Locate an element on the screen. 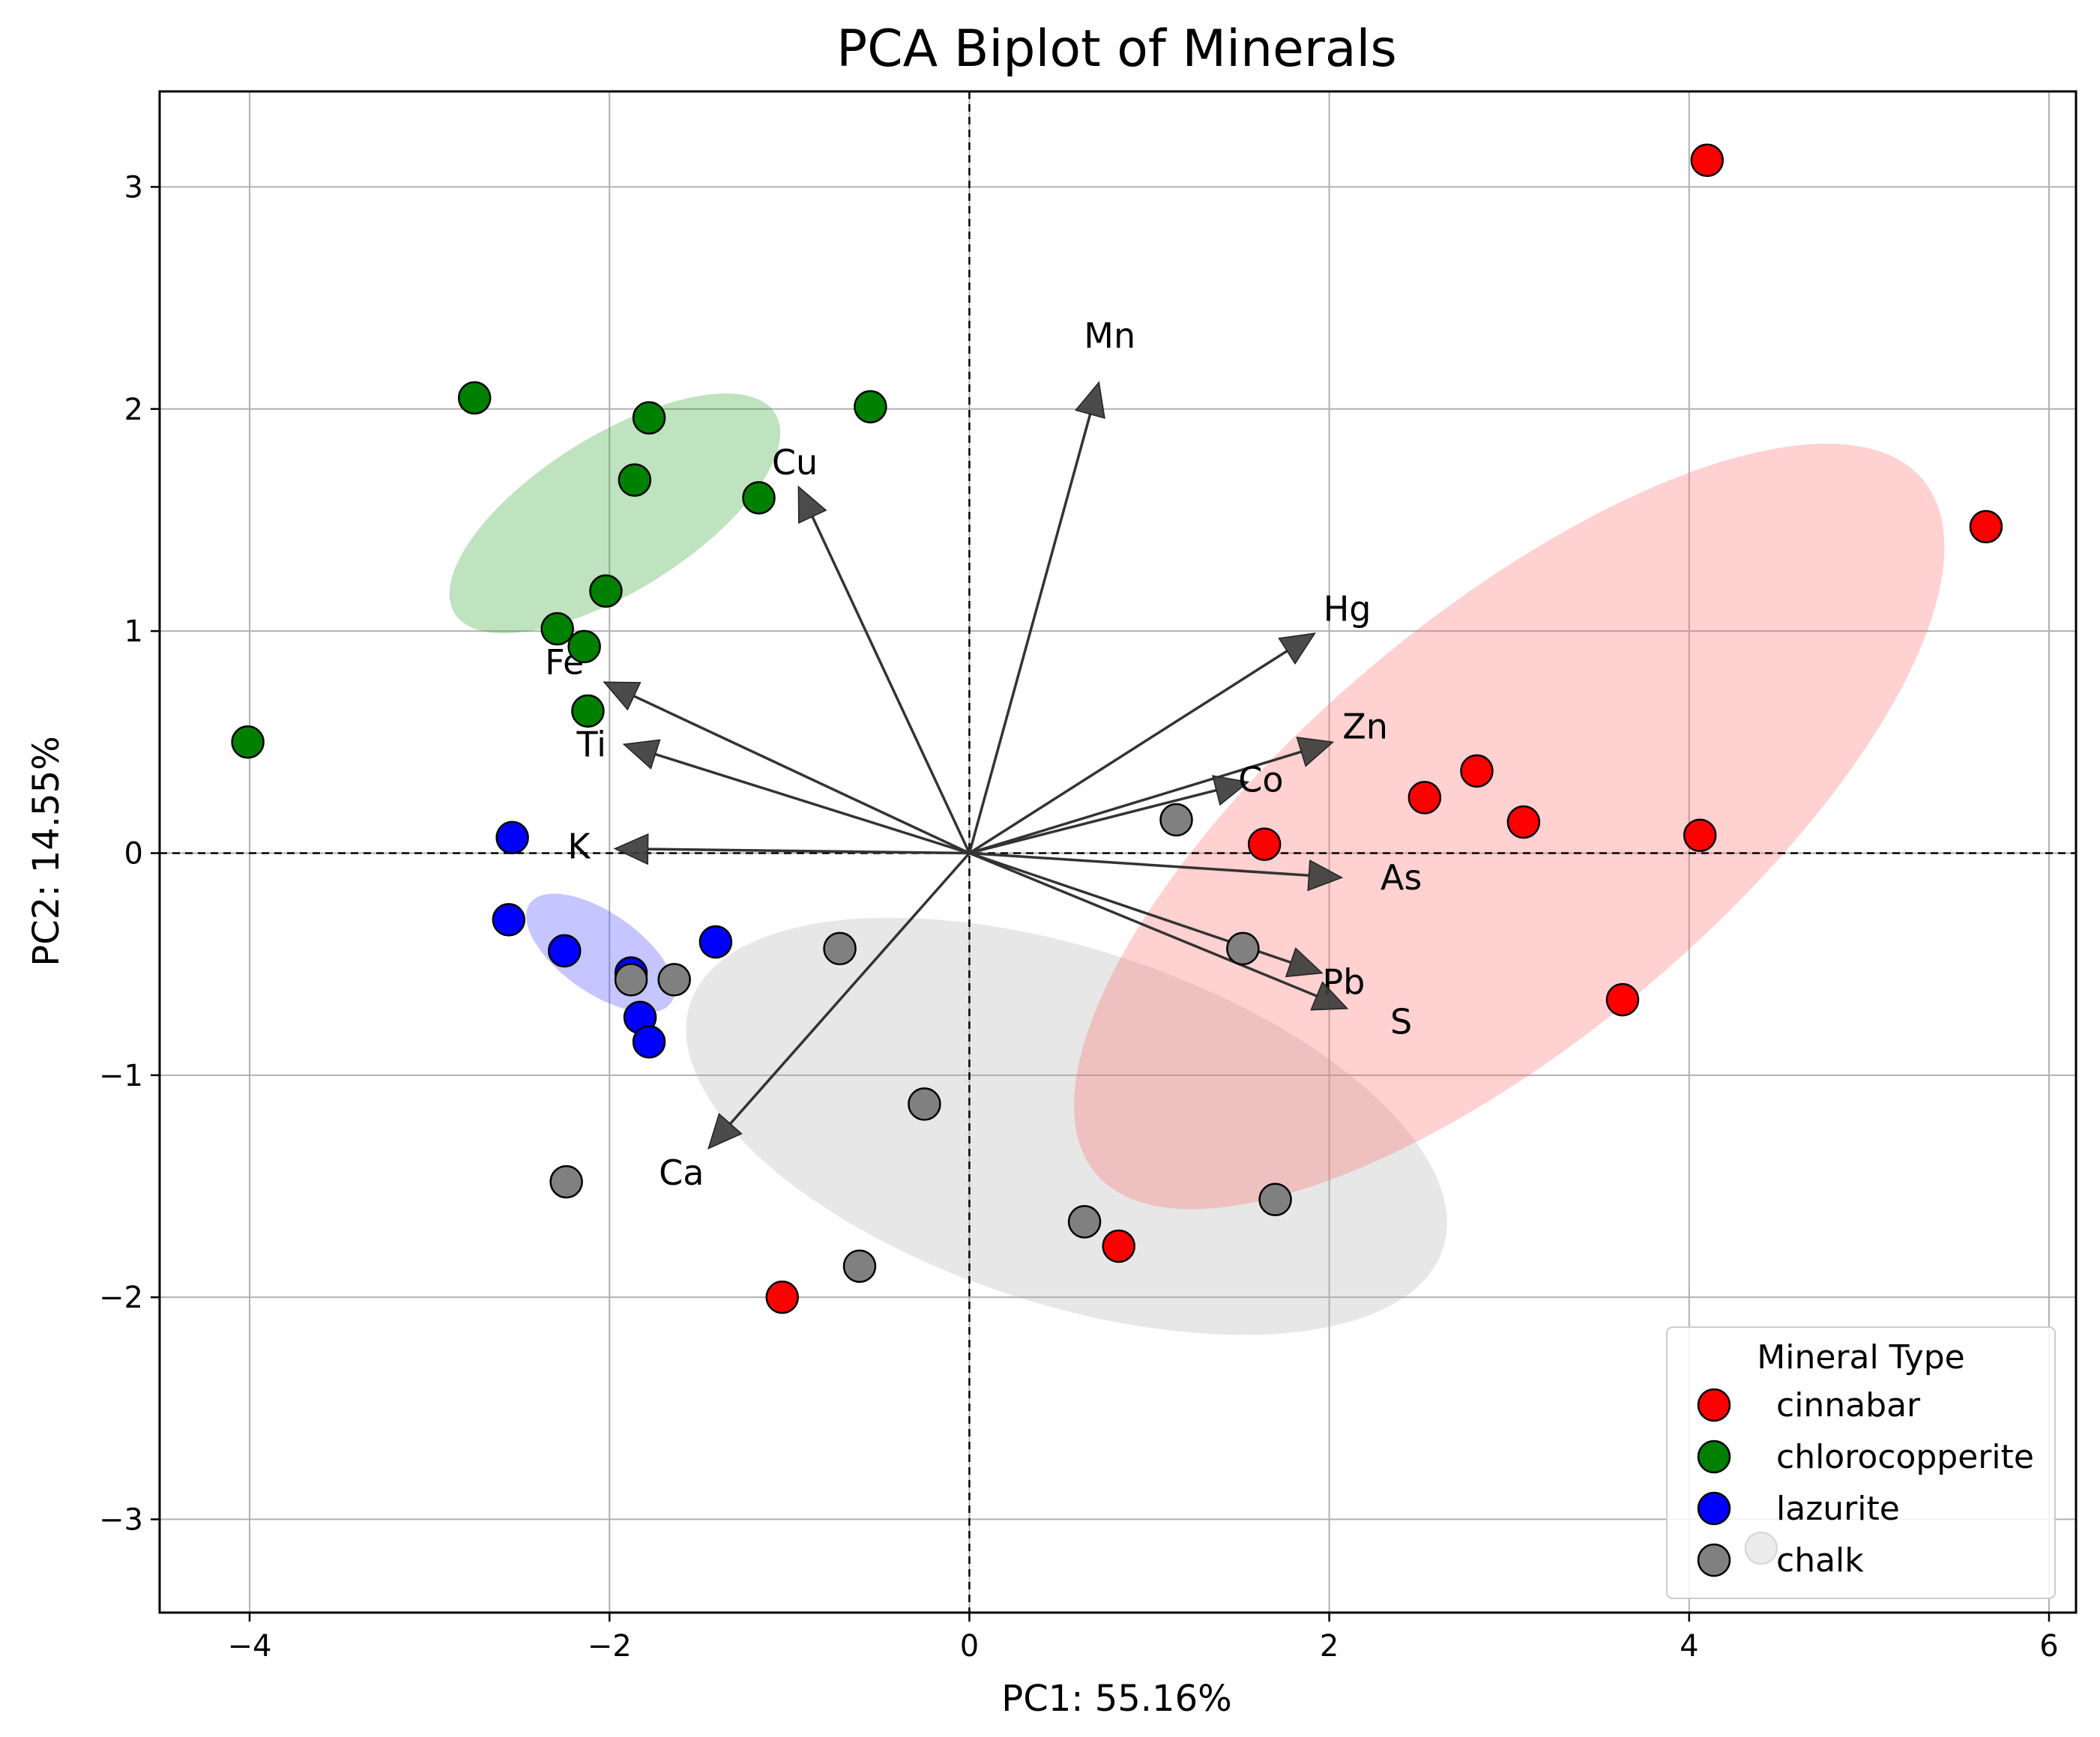  loading-label-s: S is located at coordinates (1401, 1022).